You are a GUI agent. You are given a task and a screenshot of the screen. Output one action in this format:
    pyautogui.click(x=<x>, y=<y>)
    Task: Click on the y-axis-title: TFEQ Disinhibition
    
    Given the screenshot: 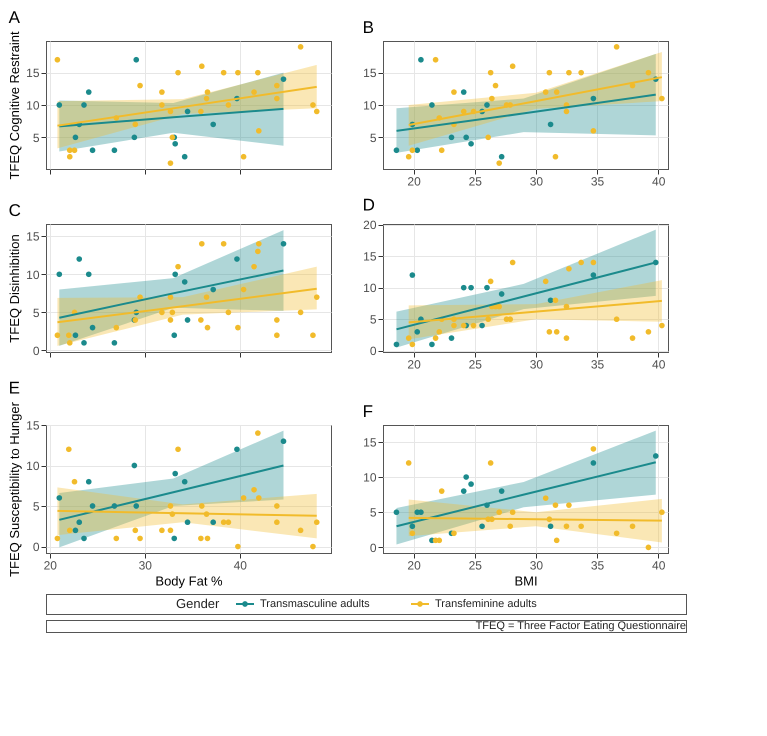 What is the action you would take?
    pyautogui.click(x=14, y=288)
    